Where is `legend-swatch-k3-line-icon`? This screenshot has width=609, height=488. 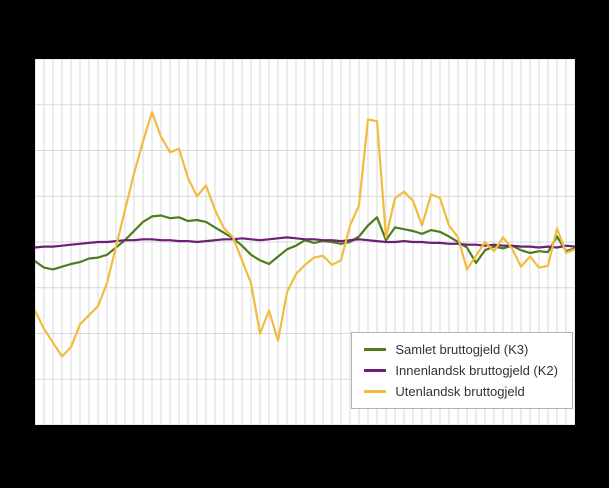
legend-swatch-k3-line-icon is located at coordinates (375, 349).